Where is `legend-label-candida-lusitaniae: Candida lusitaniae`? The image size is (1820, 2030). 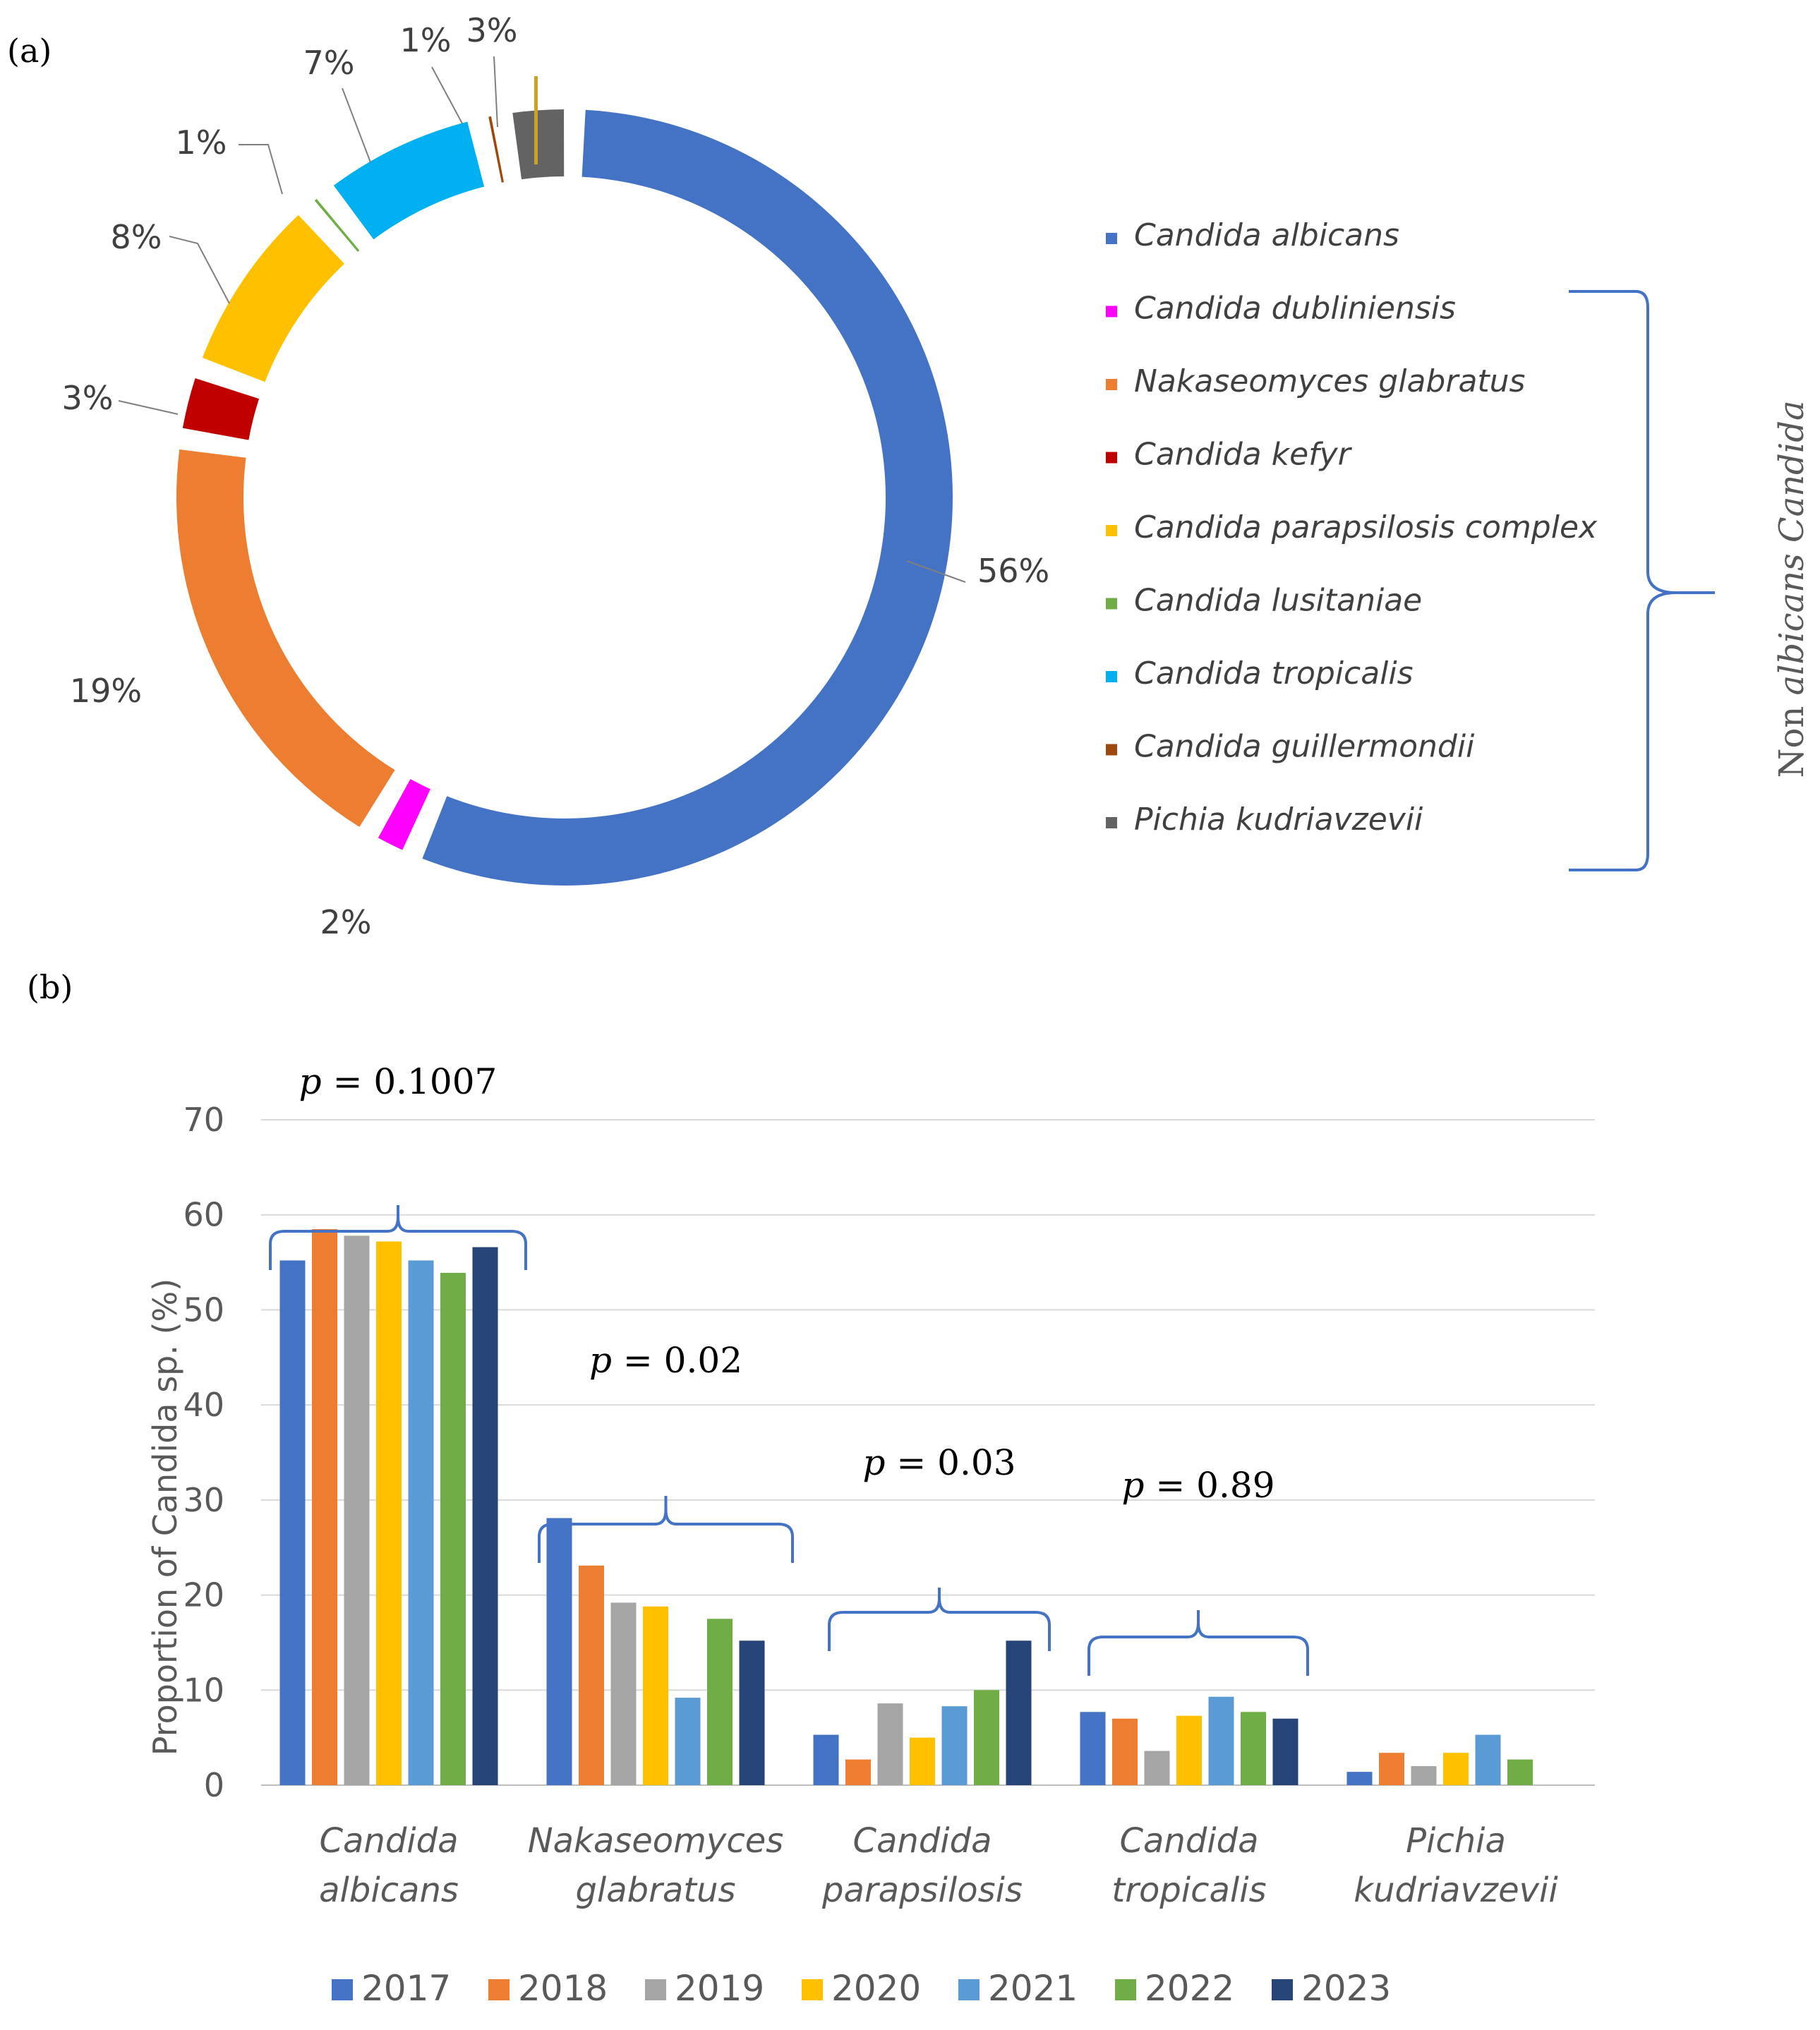
legend-label-candida-lusitaniae: Candida lusitaniae is located at coordinates (1278, 601).